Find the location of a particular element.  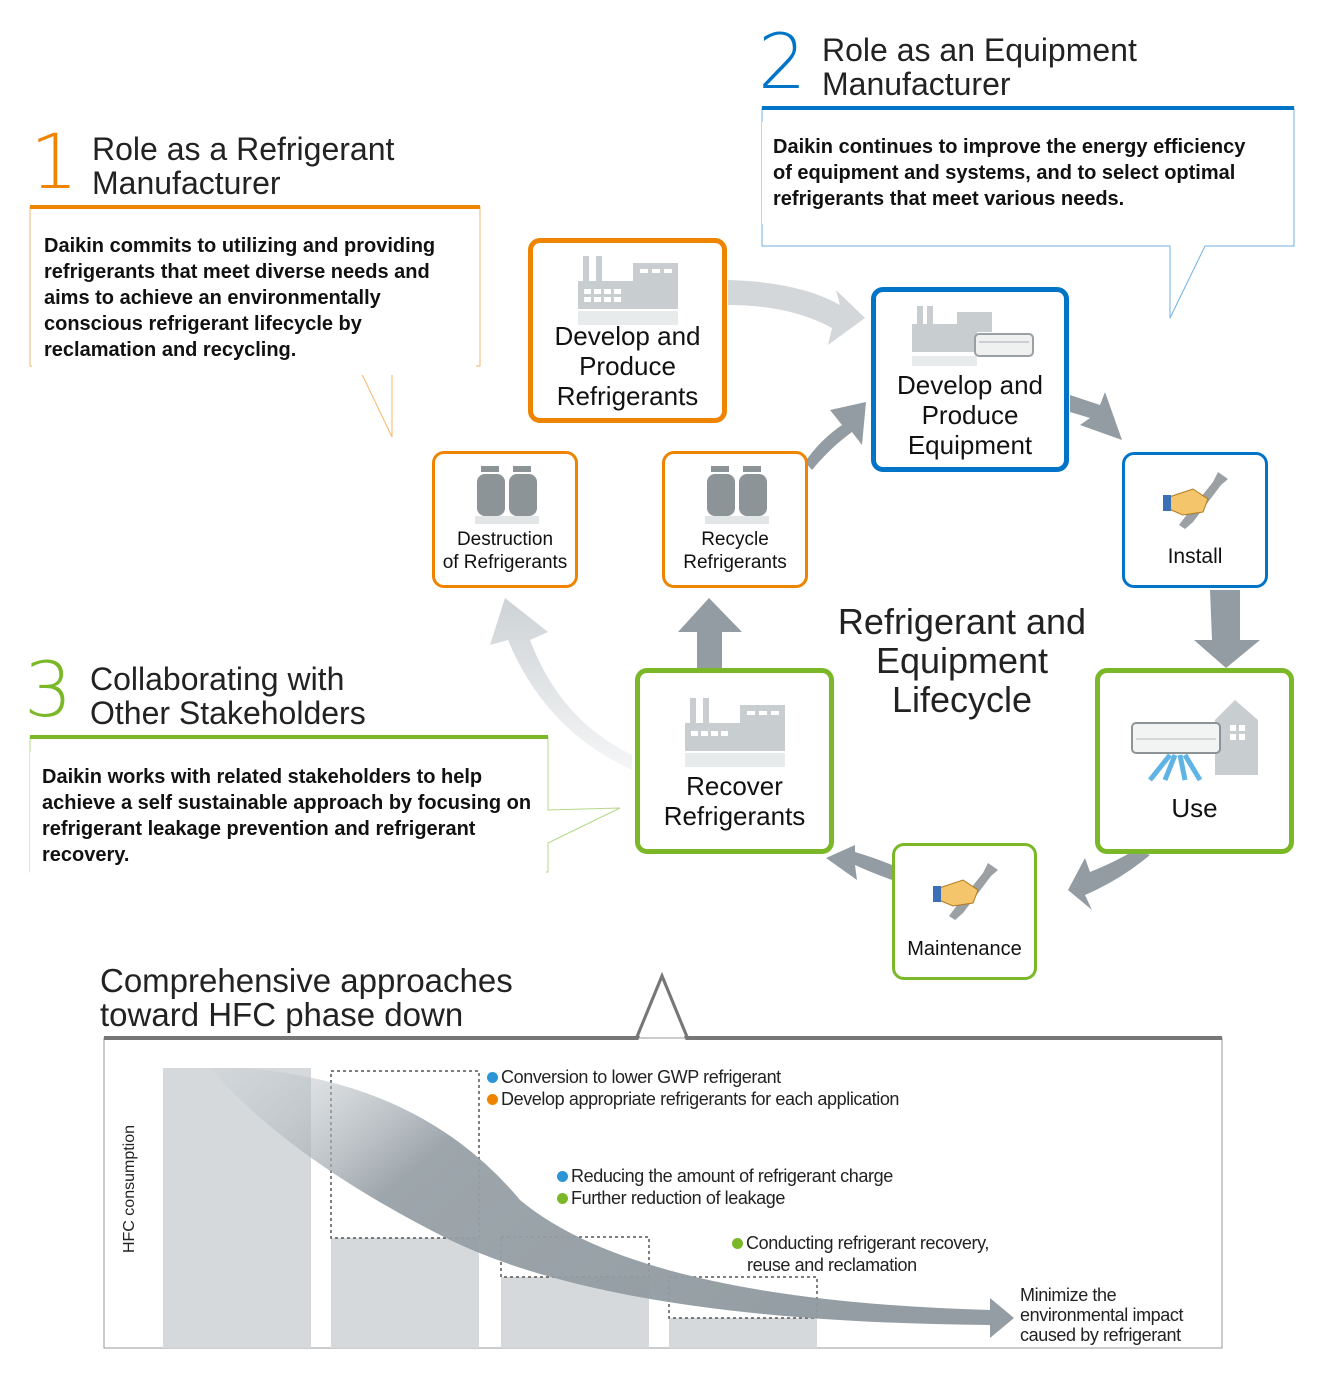

step-maintenance: Maintenance is located at coordinates (964, 911).